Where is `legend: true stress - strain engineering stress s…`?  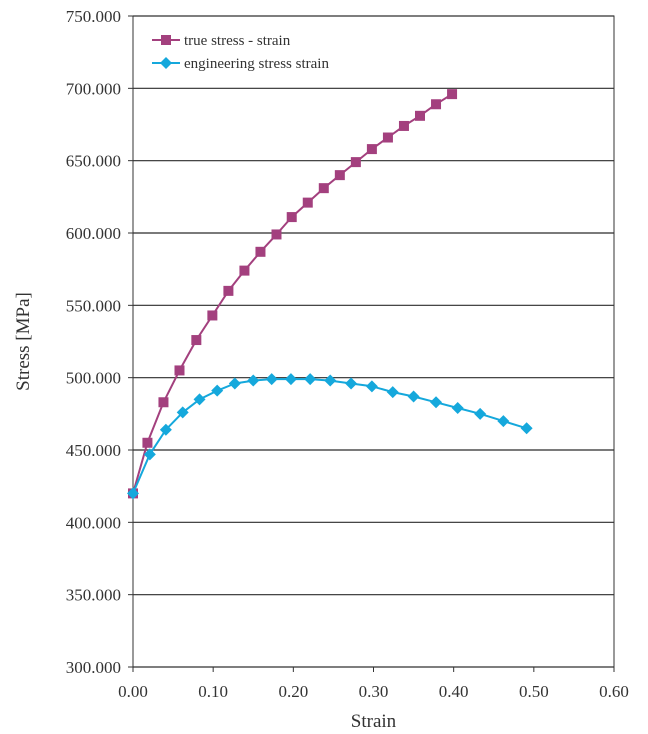 legend: true stress - strain engineering stress s… is located at coordinates (240, 52).